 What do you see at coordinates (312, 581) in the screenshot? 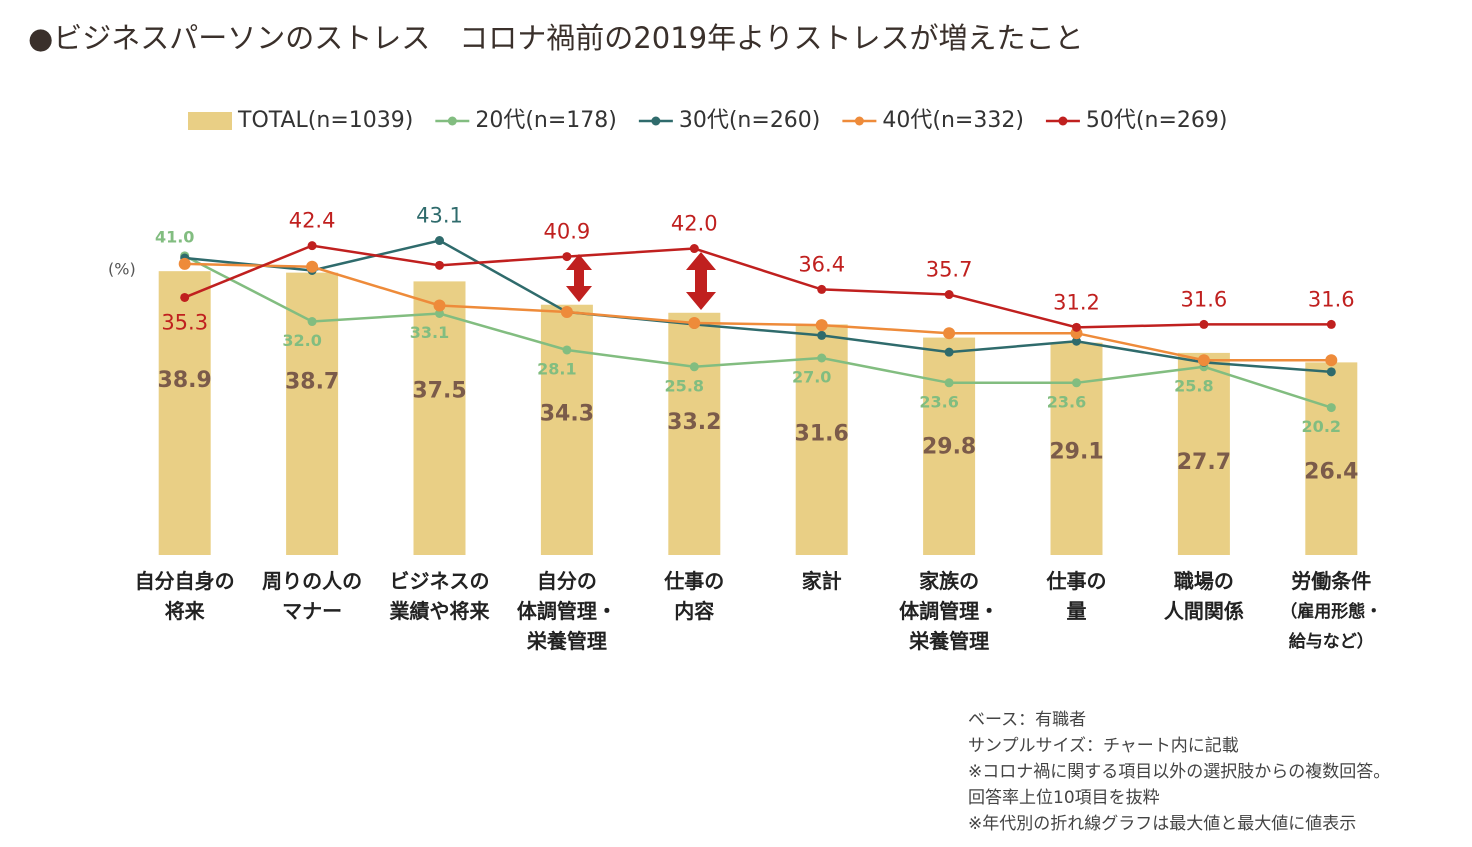
I see `x-tick-label-line: 周りの人の` at bounding box center [312, 581].